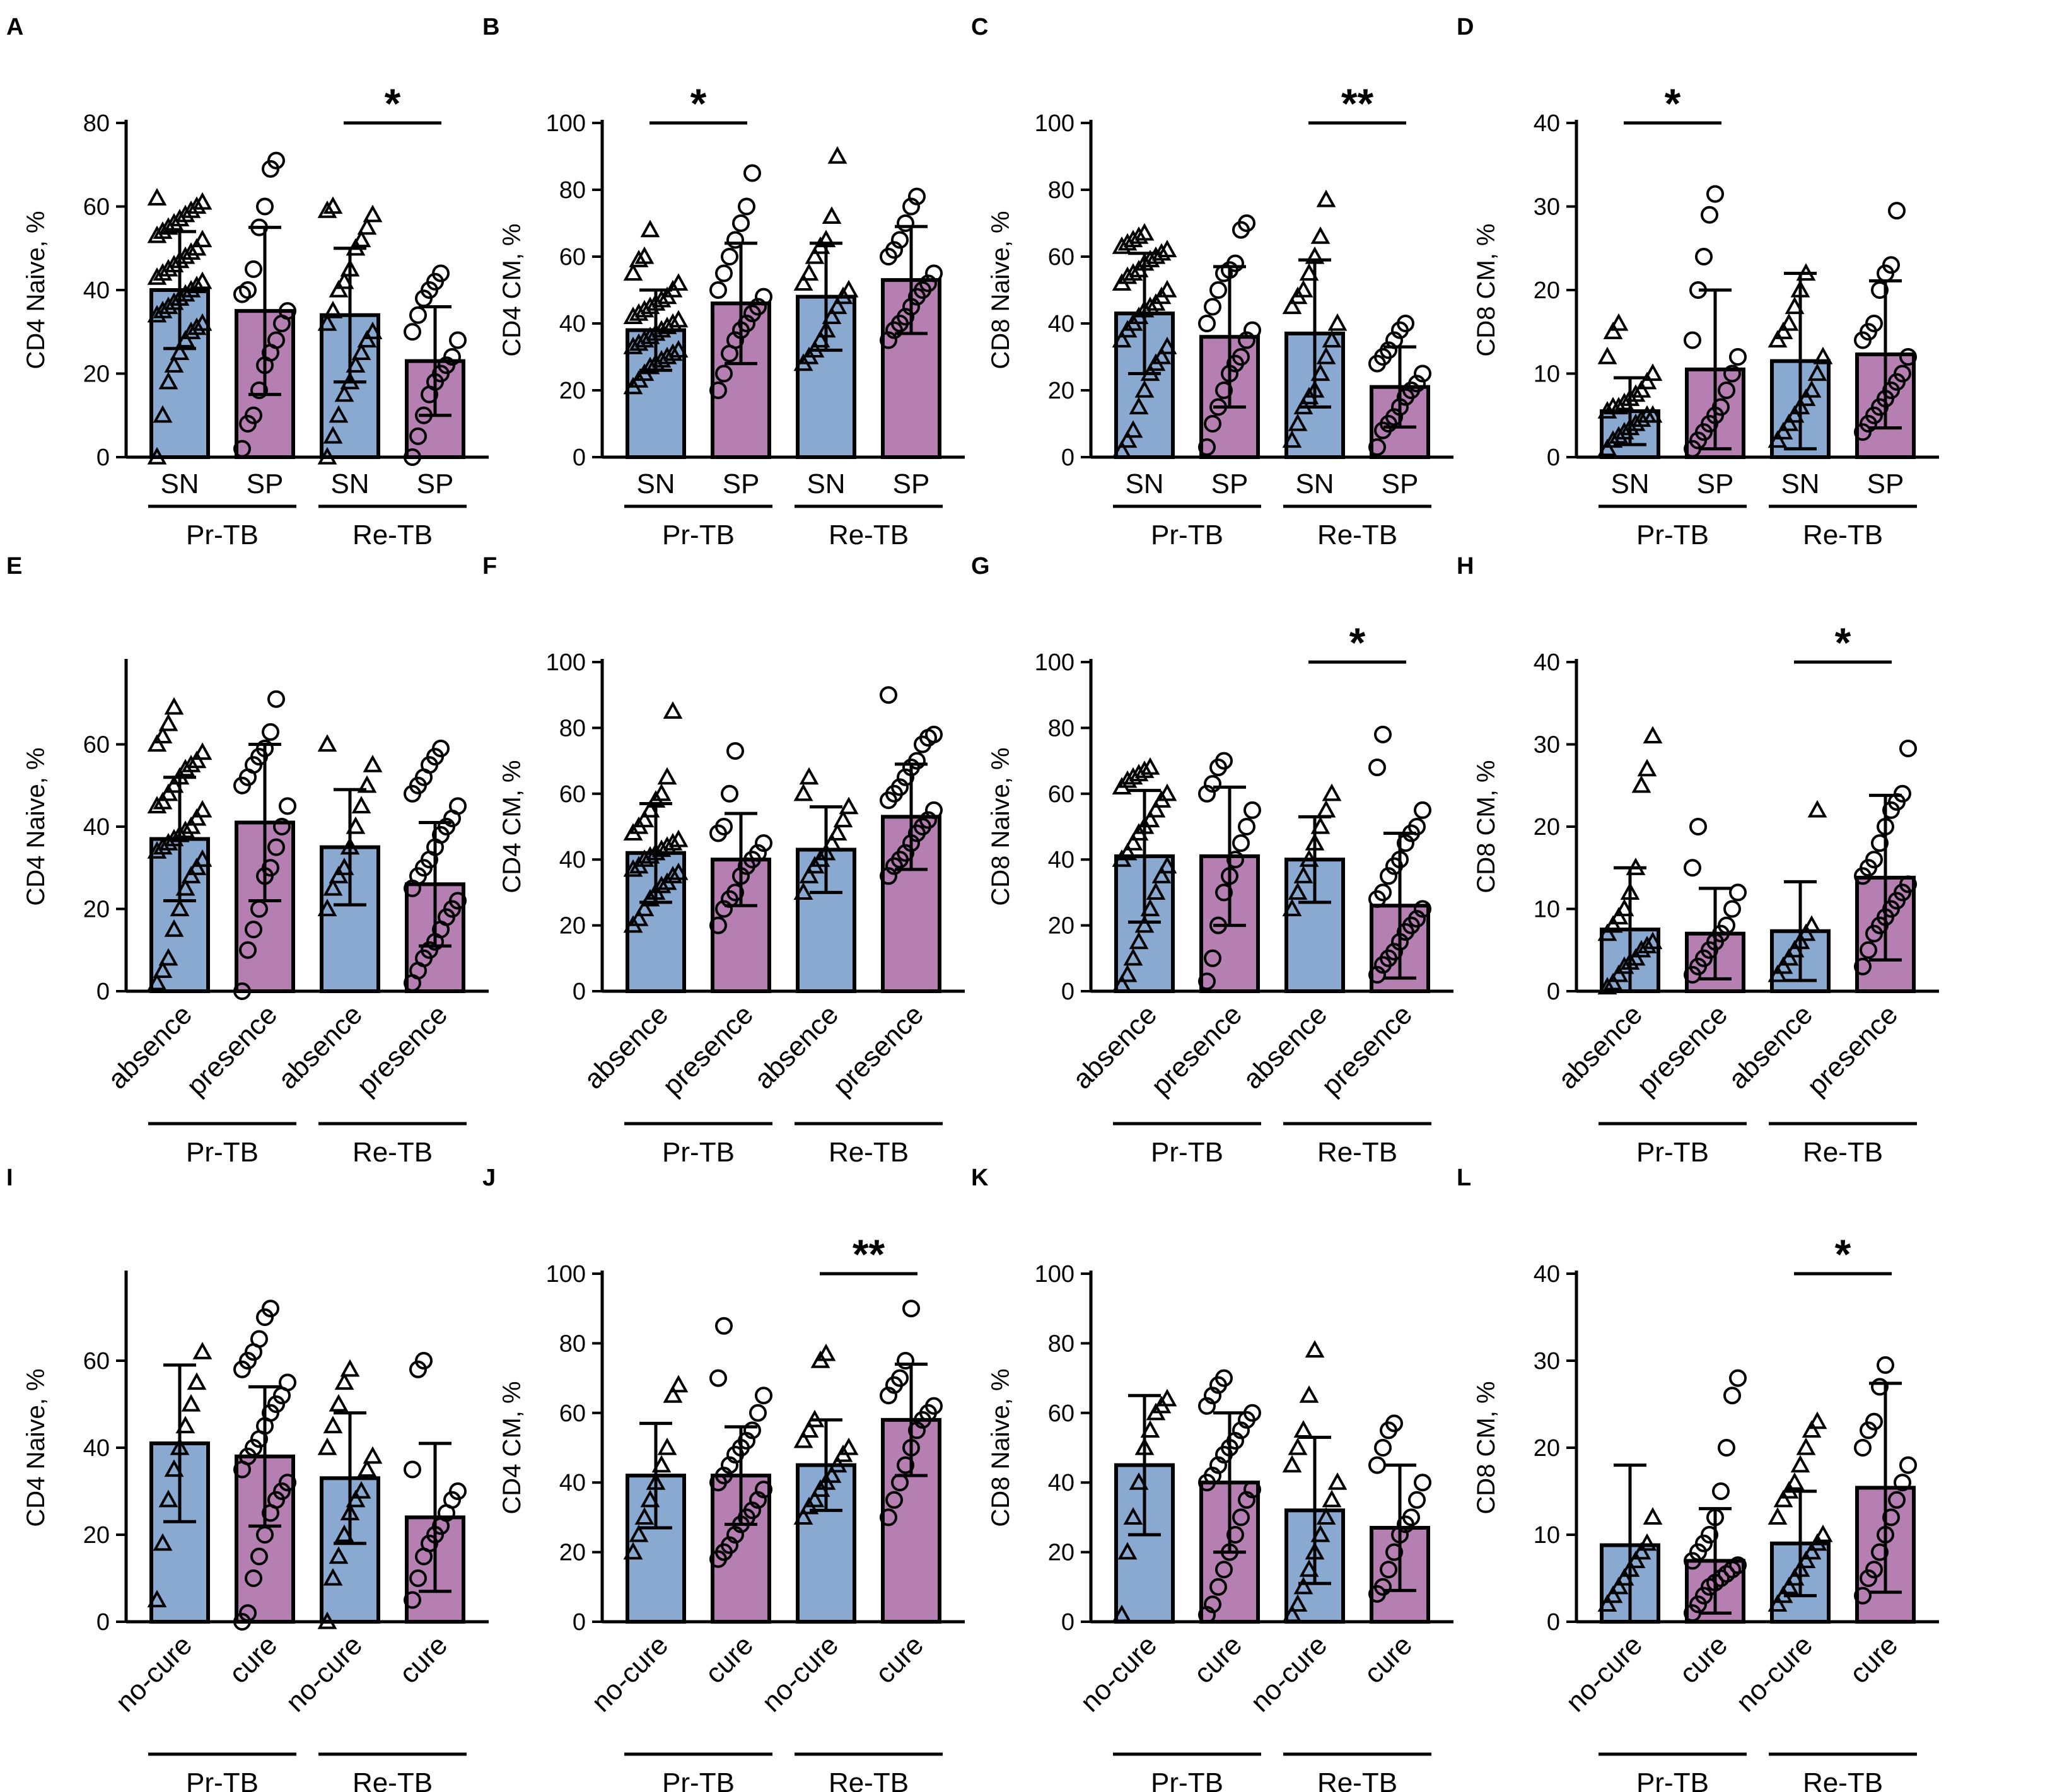 This screenshot has height=1792, width=2050. I want to click on group-label: Re-TB, so click(1357, 535).